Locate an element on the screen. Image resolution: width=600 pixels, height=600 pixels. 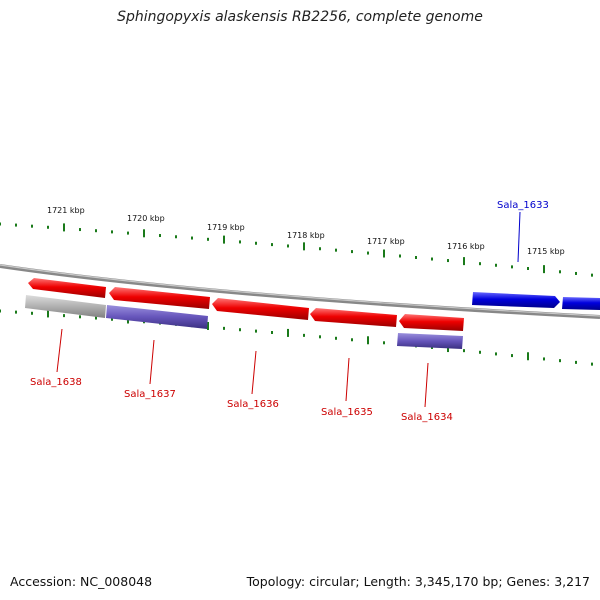
label-leaders is located at coordinates (242, 368).